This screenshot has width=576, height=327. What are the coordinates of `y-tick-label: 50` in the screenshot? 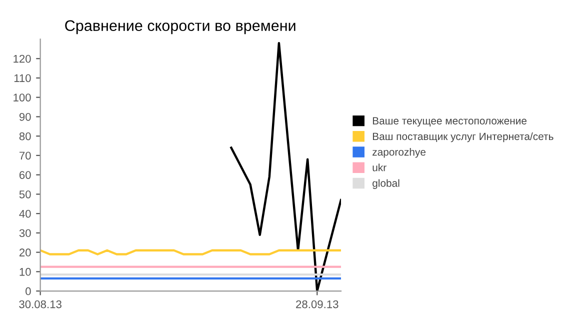 It's located at (25, 194).